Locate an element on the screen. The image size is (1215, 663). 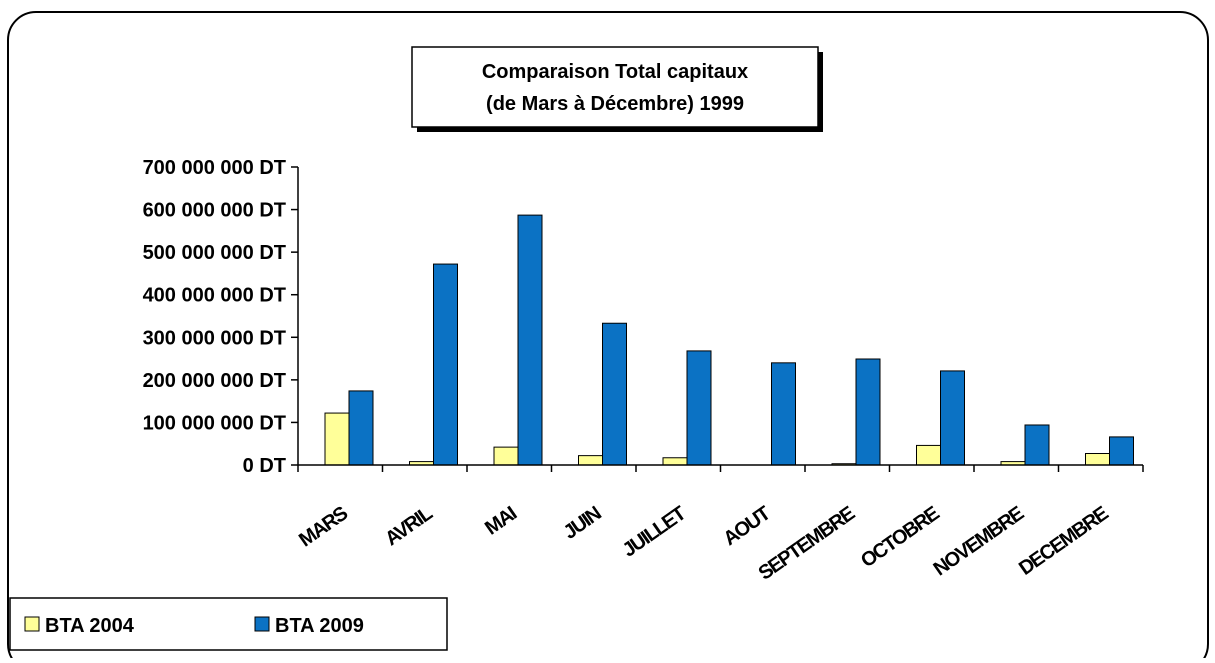
legend-label: BTA 2004 is located at coordinates (90, 626).